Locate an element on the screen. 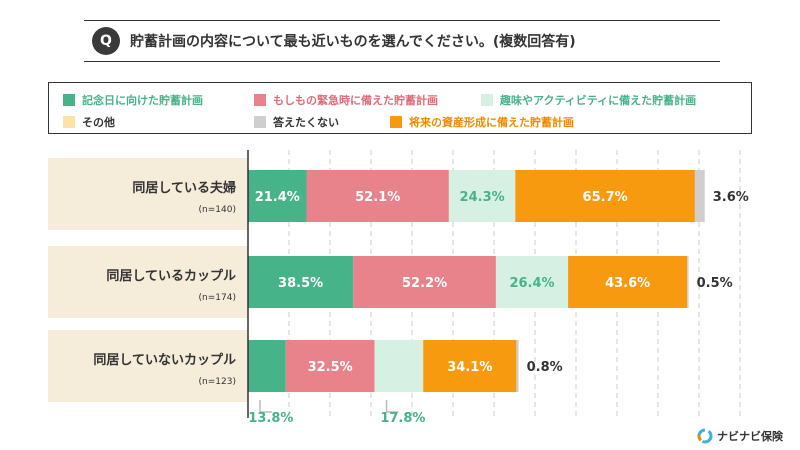  legend-item-emergency: もしもの緊急時に備えた貯蓄計画 is located at coordinates (346, 100).